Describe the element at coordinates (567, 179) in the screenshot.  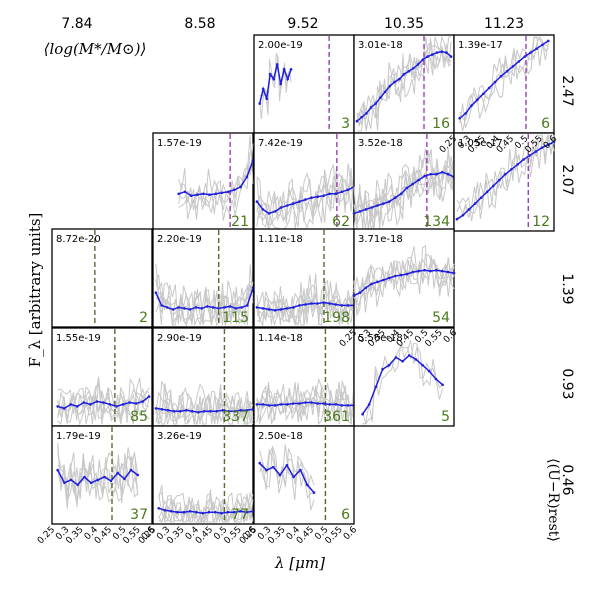
I see `color-bin-label-1: 2.07` at that location.